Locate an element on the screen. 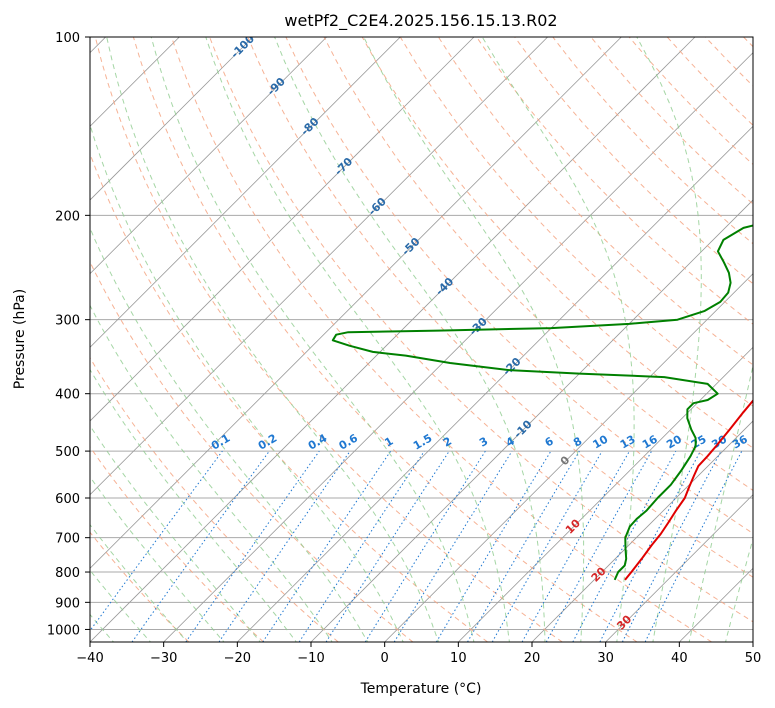  isotherm-label: -70 is located at coordinates (343, 166).